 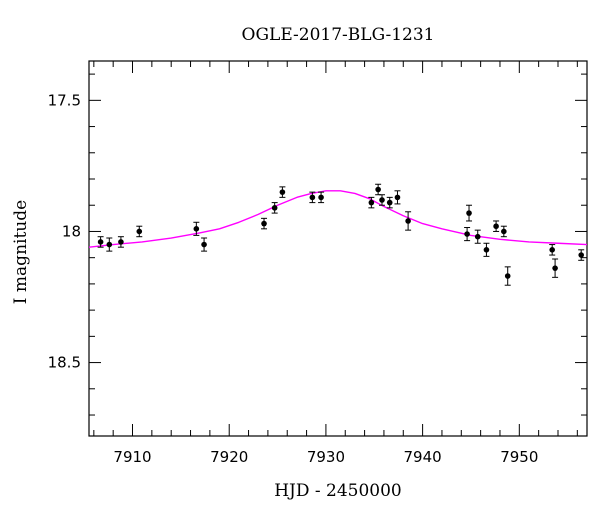 What do you see at coordinates (71, 231) in the screenshot?
I see `y-tick-label: 18` at bounding box center [71, 231].